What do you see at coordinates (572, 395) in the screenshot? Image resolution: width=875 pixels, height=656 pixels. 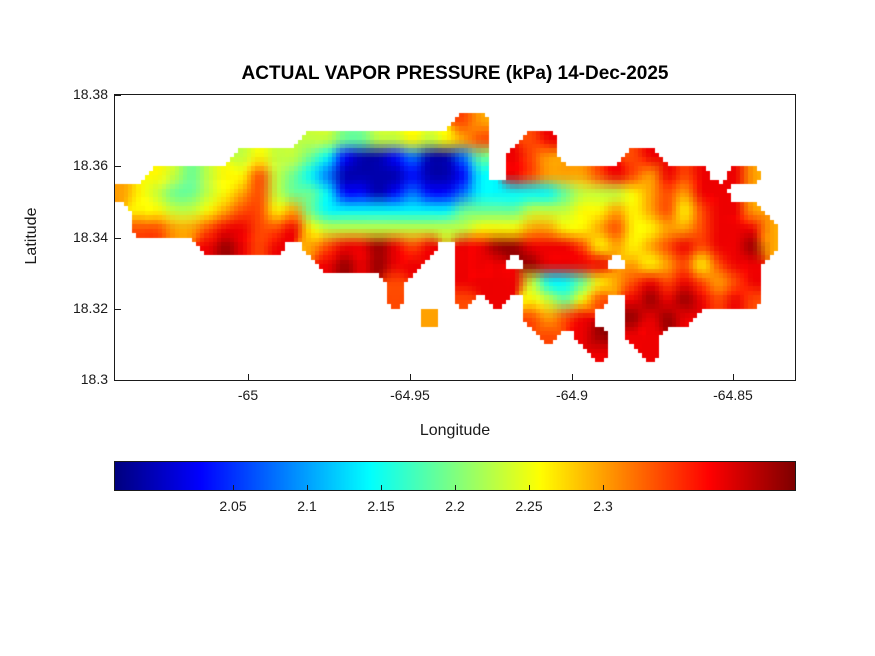 I see `x-tick-label: -64.9` at bounding box center [572, 395].